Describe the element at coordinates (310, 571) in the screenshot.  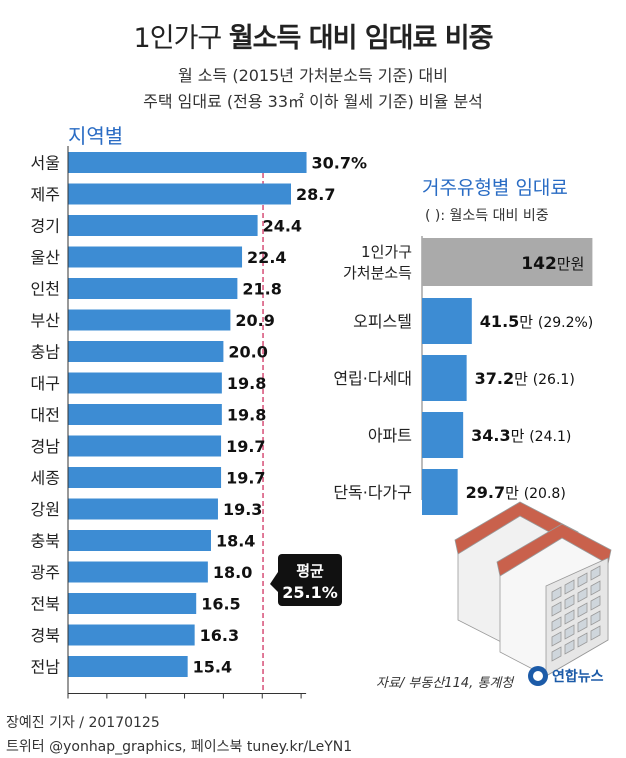
I see `average-callout-label: 평균` at that location.